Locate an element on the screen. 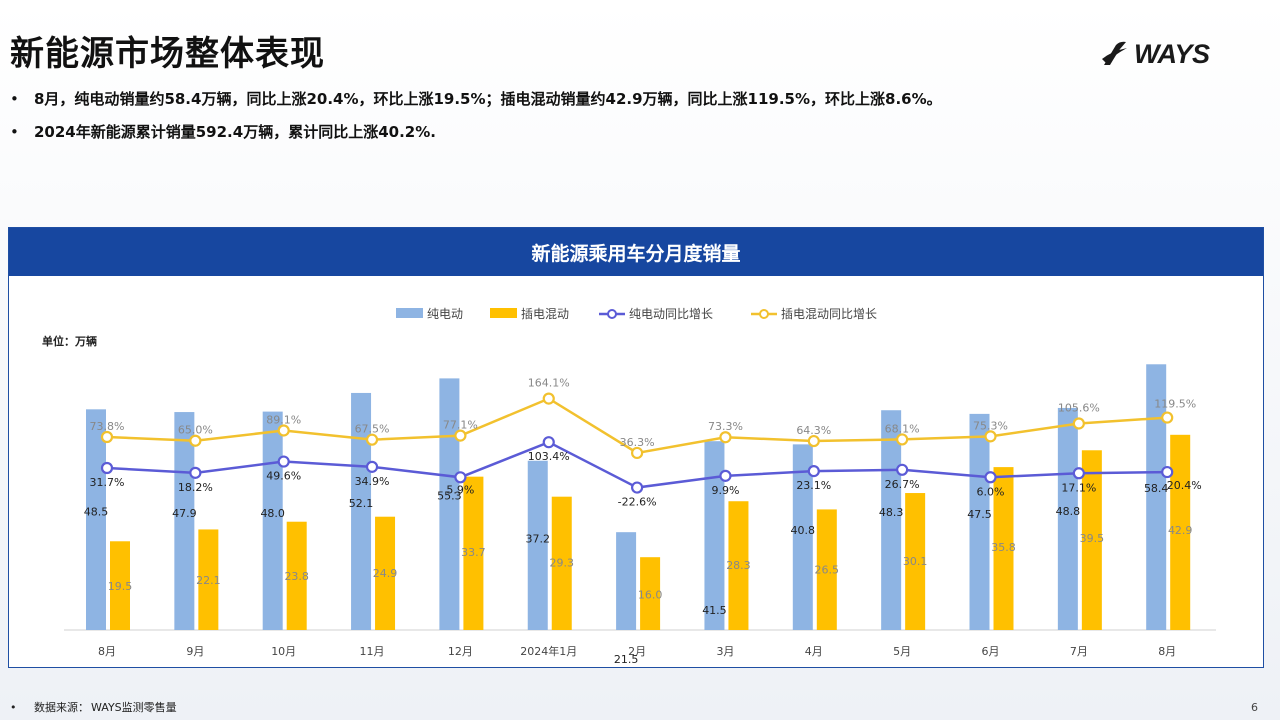 The width and height of the screenshot is (1280, 720). x-tick-label: 9月 is located at coordinates (195, 651).